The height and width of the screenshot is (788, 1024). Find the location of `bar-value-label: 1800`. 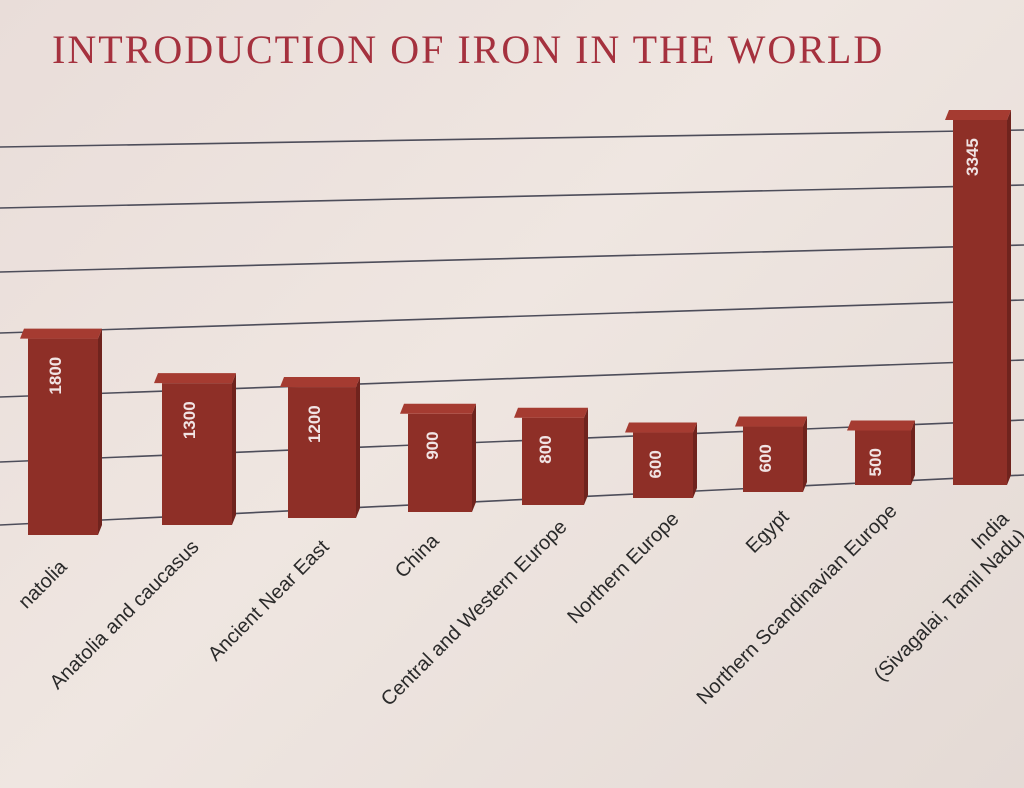

bar-value-label: 1800 is located at coordinates (55, 376).